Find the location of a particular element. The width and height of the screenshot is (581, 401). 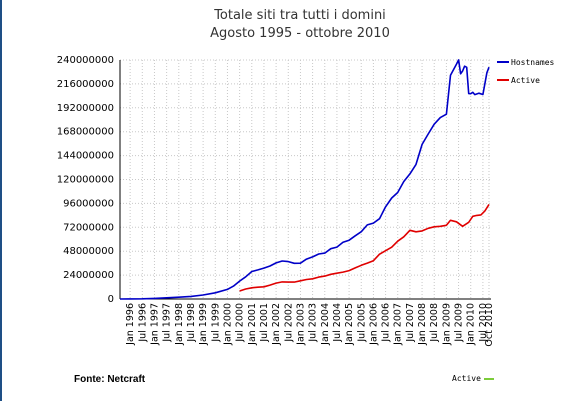

x-tick-label: Jan 2004 is located at coordinates (325, 324).